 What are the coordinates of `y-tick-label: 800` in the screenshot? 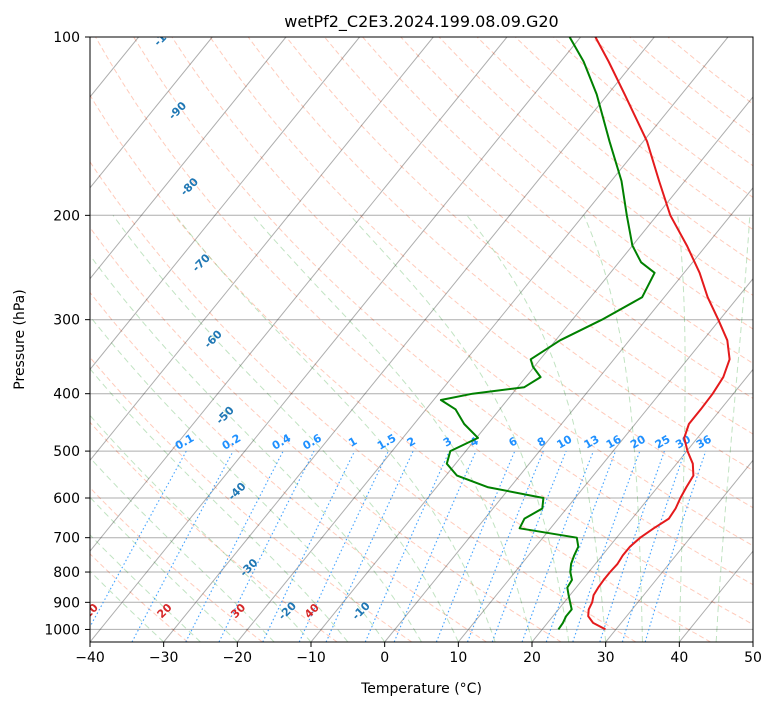 It's located at (66, 573).